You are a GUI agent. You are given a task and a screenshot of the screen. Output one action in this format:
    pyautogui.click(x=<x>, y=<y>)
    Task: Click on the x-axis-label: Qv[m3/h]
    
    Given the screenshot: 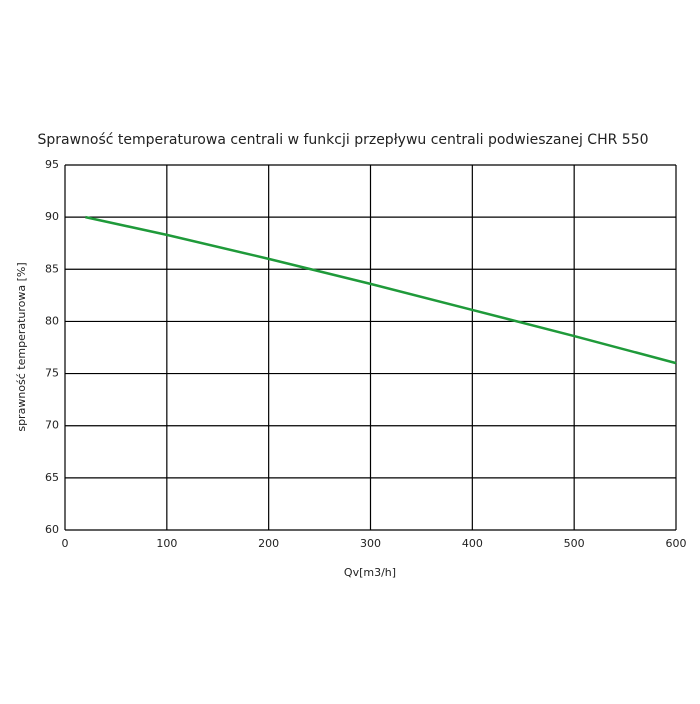 What is the action you would take?
    pyautogui.click(x=370, y=572)
    